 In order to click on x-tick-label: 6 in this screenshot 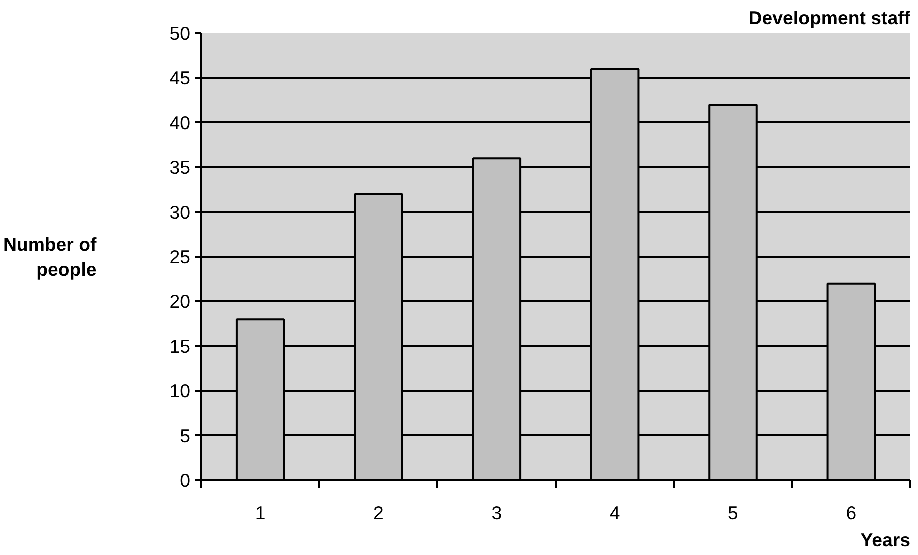, I will do `click(851, 513)`.